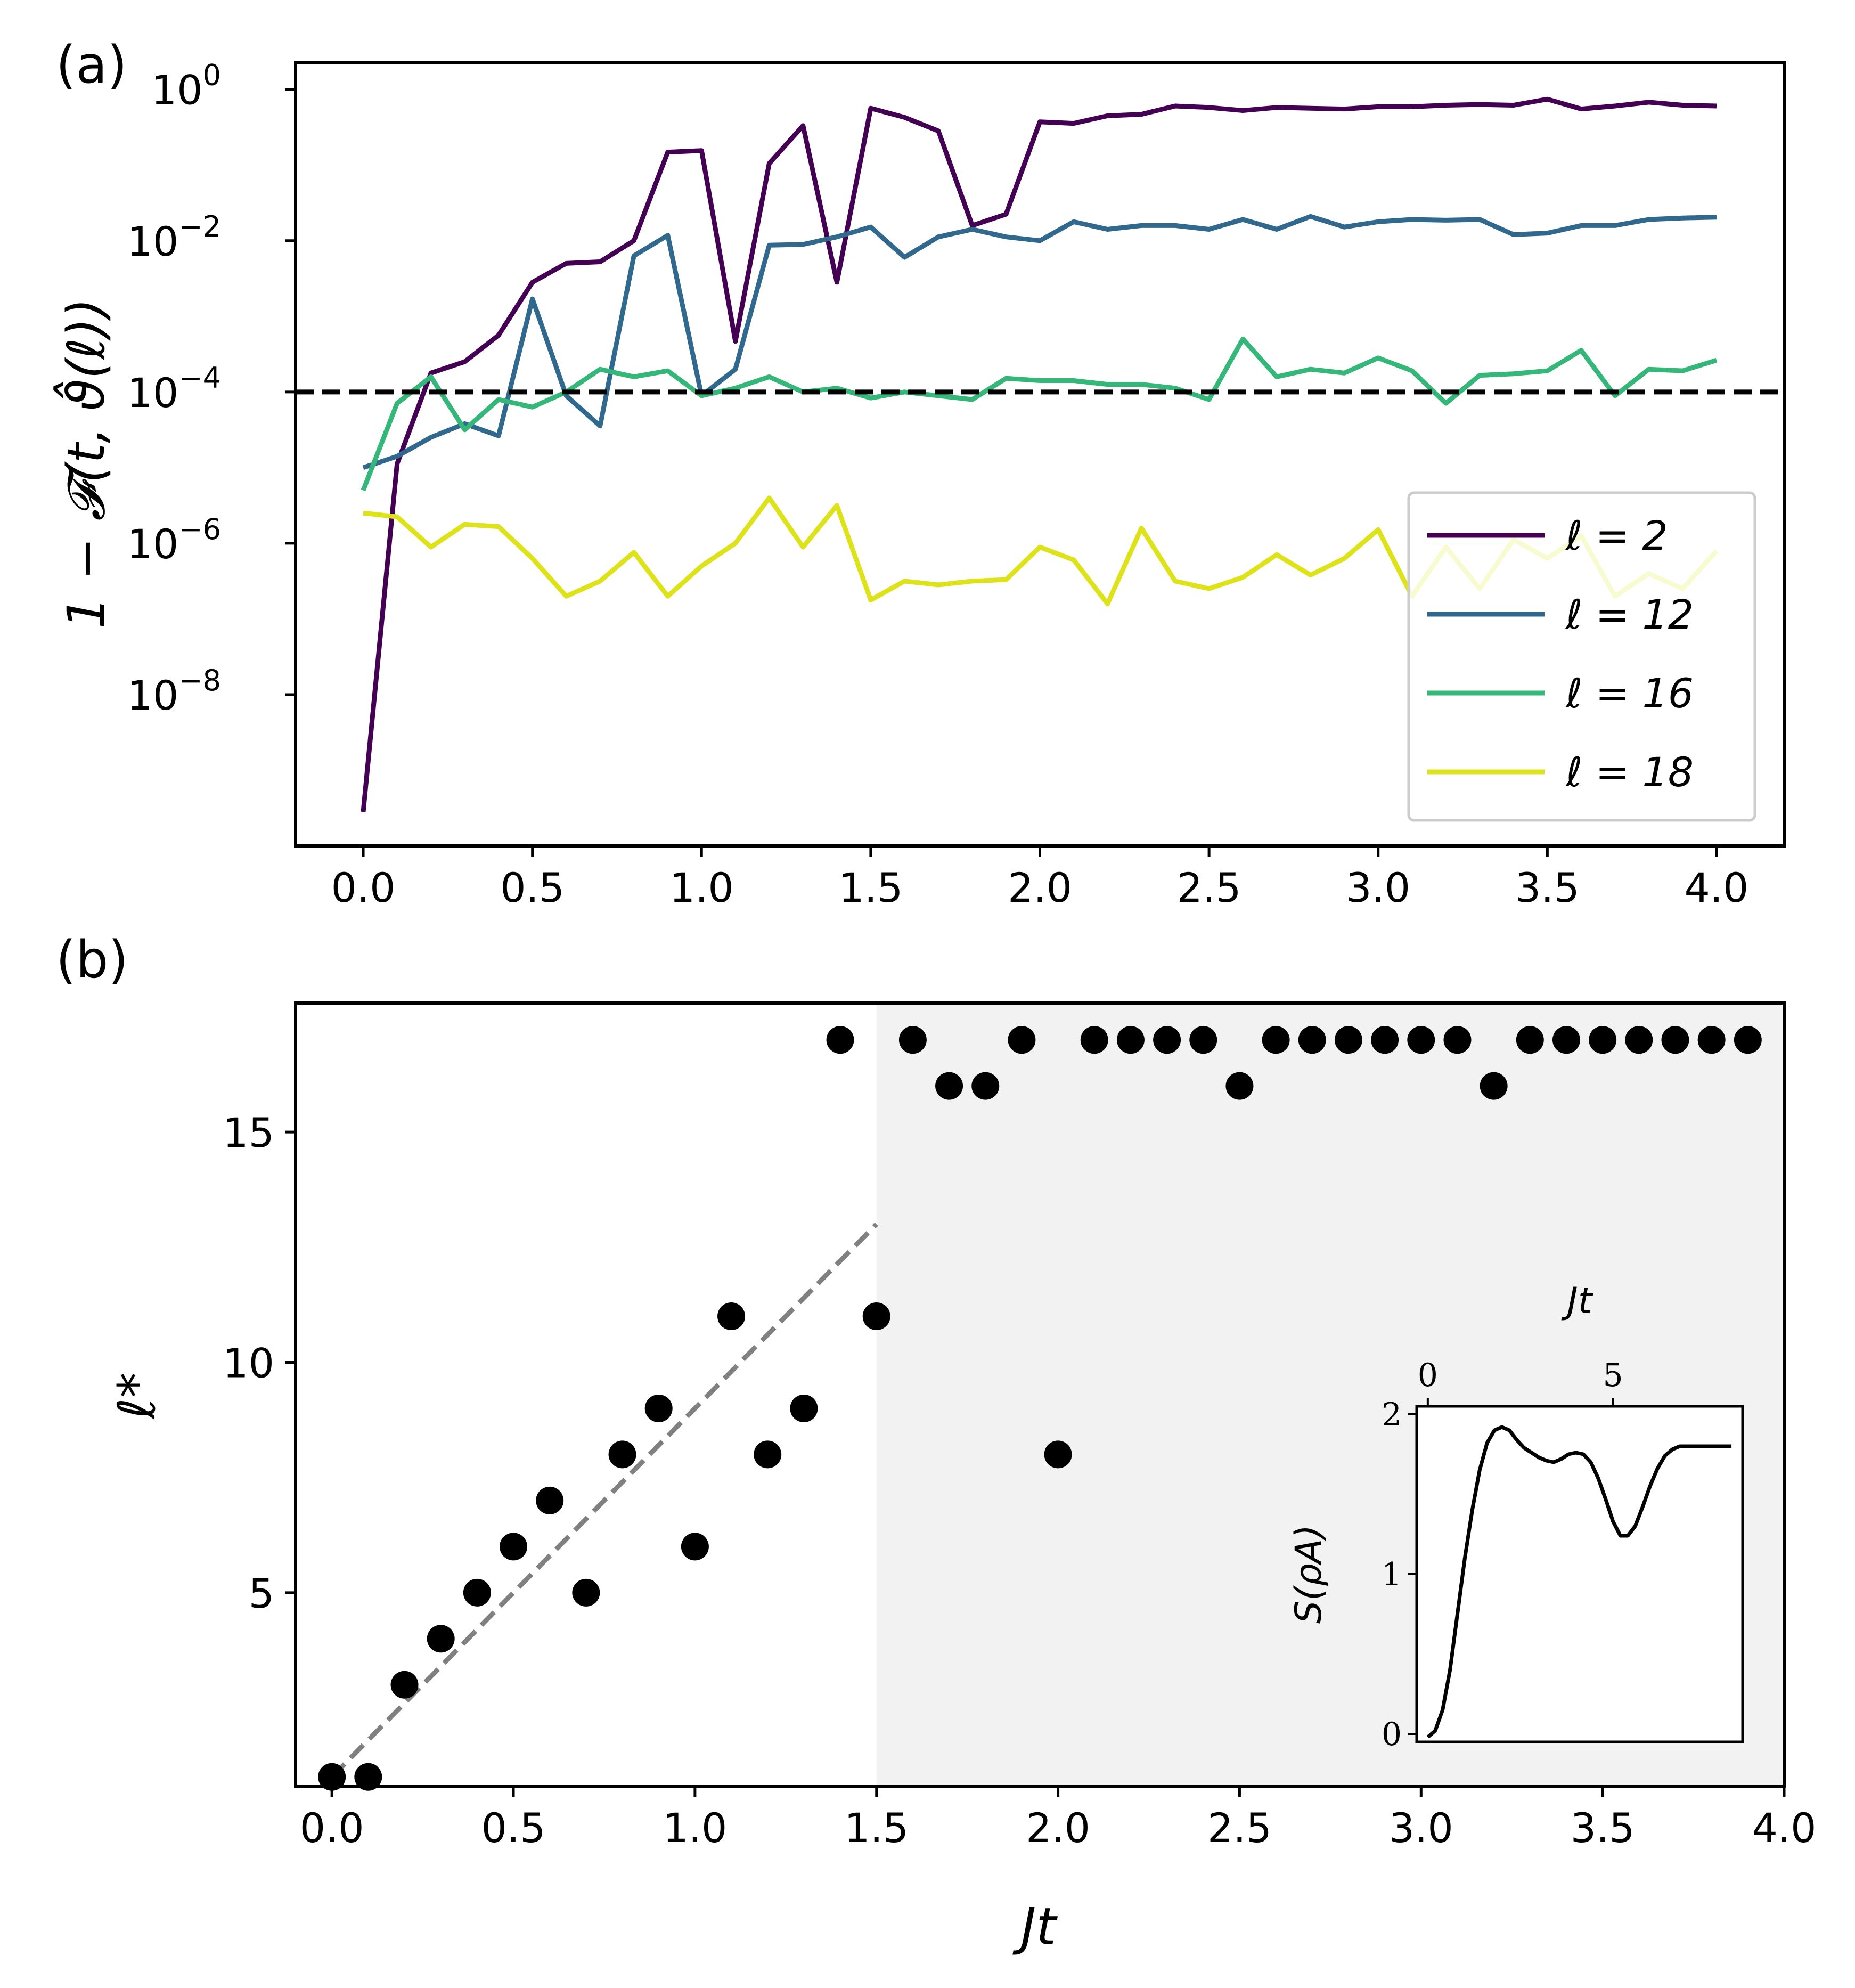 This screenshot has height=1988, width=1855. What do you see at coordinates (1629, 614) in the screenshot?
I see `legend-entry-label: ℓ = 12` at bounding box center [1629, 614].